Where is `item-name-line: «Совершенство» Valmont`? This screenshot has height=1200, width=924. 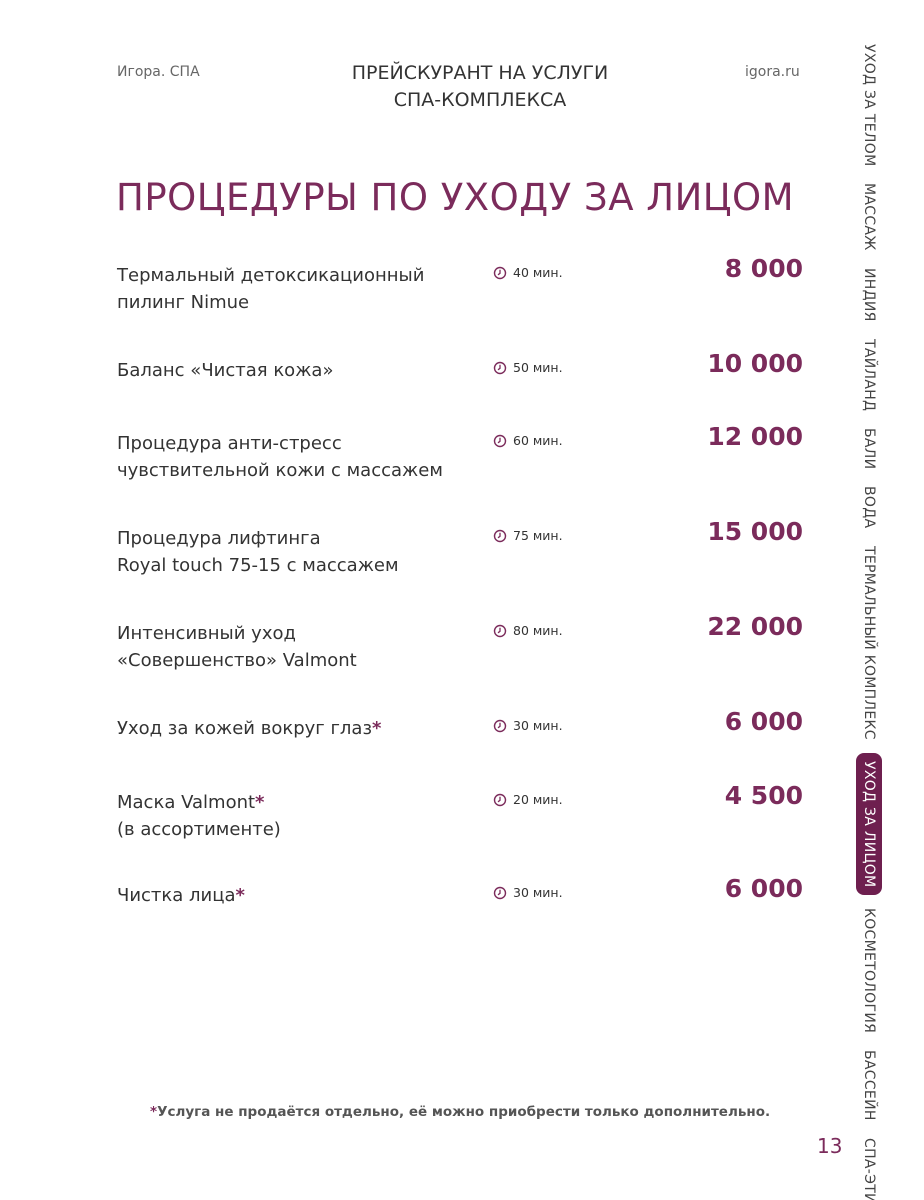 item-name-line: «Совершенство» Valmont is located at coordinates (297, 660).